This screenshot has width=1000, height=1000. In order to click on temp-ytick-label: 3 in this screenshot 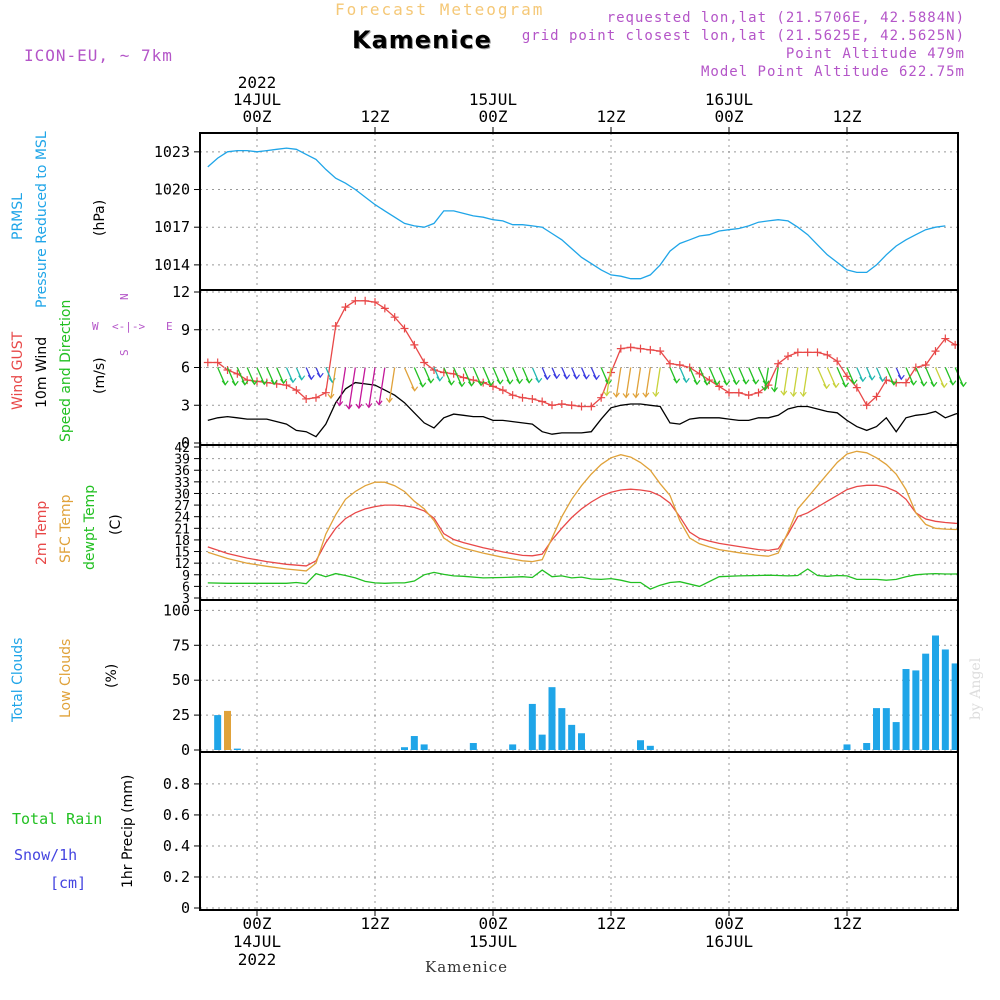, I will do `click(186, 599)`.